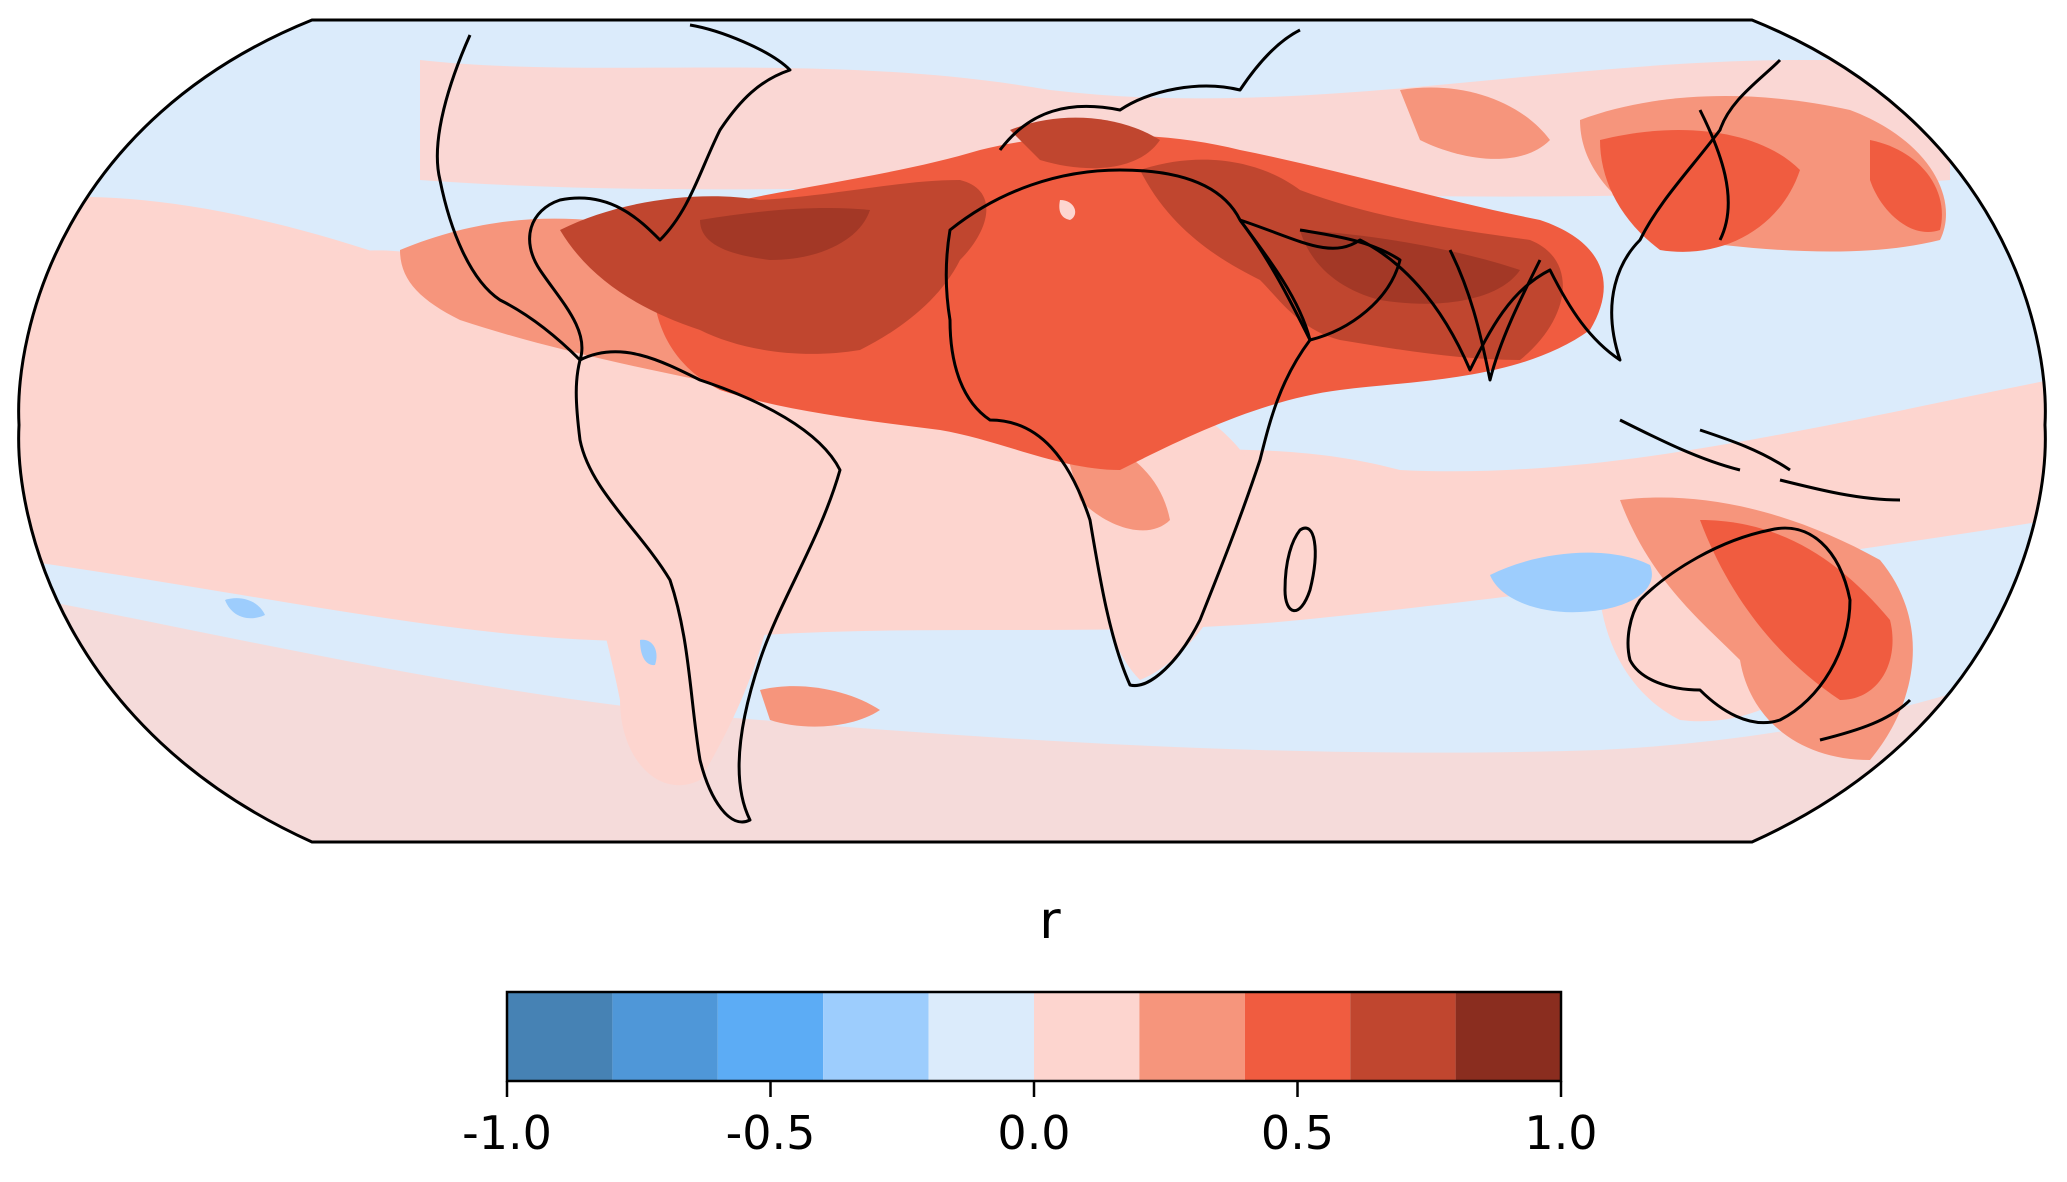 This screenshot has height=1182, width=2067. What do you see at coordinates (1033, 1133) in the screenshot?
I see `colorbar-tick-label: 0.0` at bounding box center [1033, 1133].